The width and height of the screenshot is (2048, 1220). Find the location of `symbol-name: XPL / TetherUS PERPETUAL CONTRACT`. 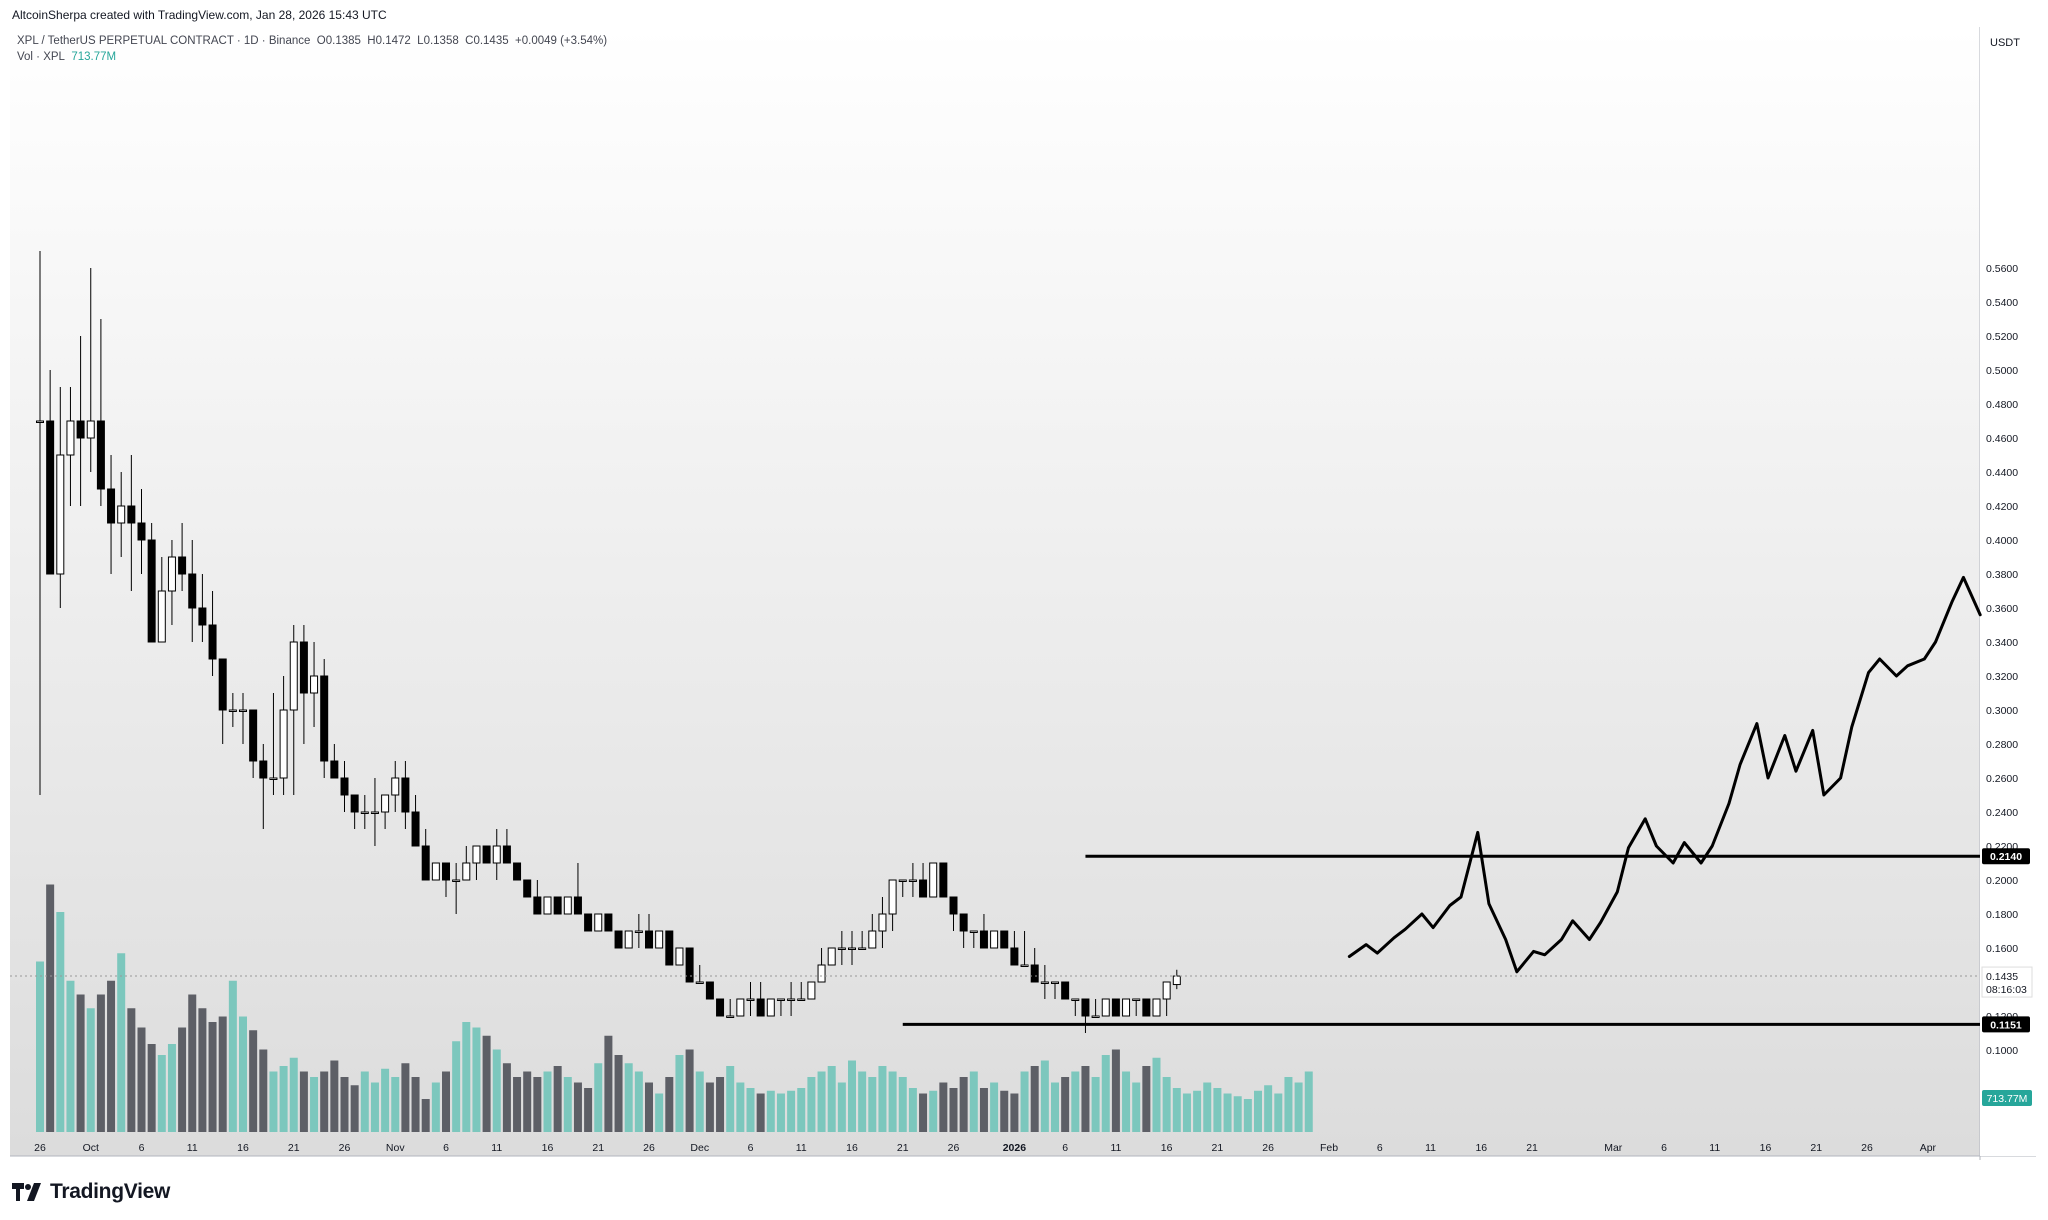

symbol-name: XPL / TetherUS PERPETUAL CONTRACT is located at coordinates (125, 41).